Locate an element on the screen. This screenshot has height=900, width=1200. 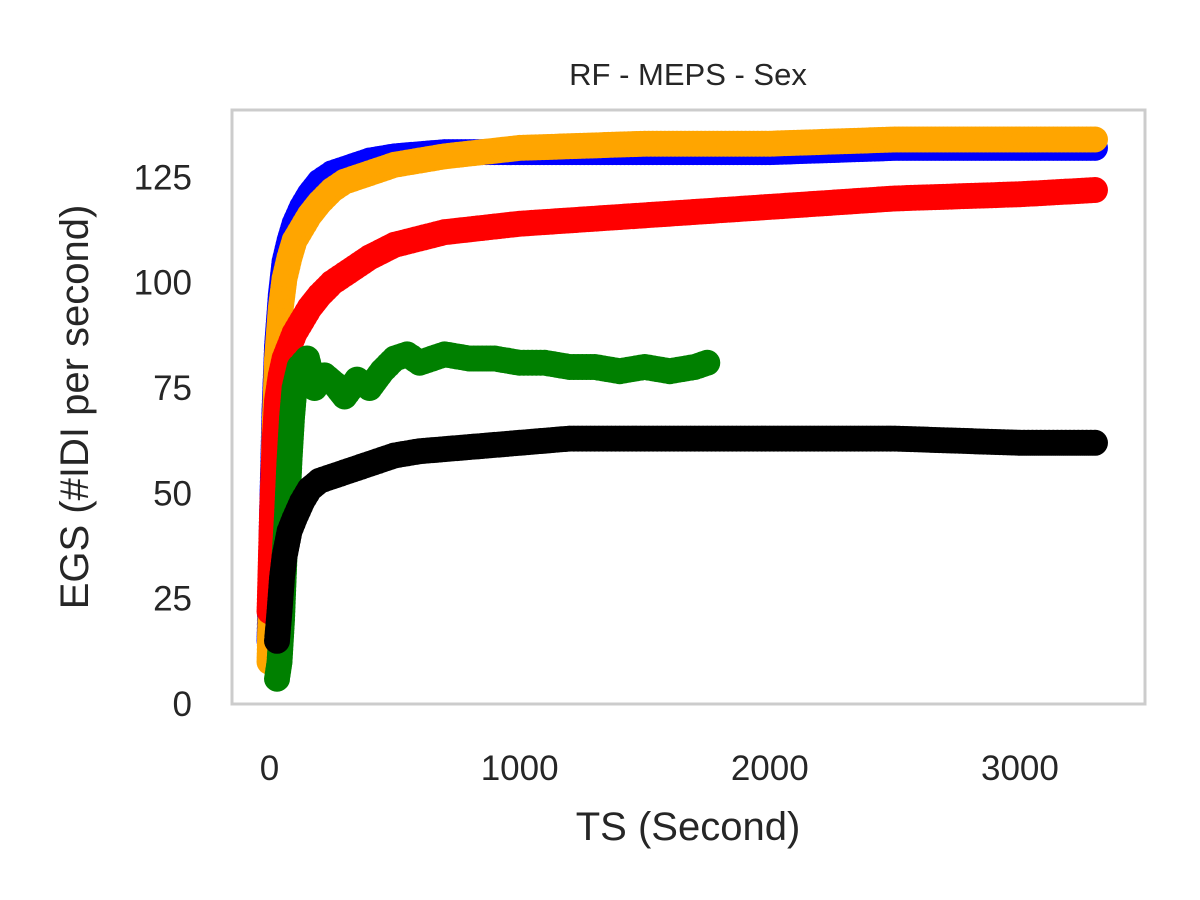
series-3-point is located at coordinates (707, 362).